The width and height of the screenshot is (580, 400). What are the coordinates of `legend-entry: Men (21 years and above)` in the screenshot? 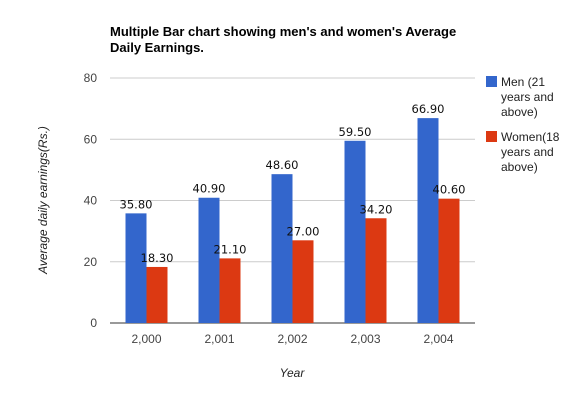 It's located at (527, 97).